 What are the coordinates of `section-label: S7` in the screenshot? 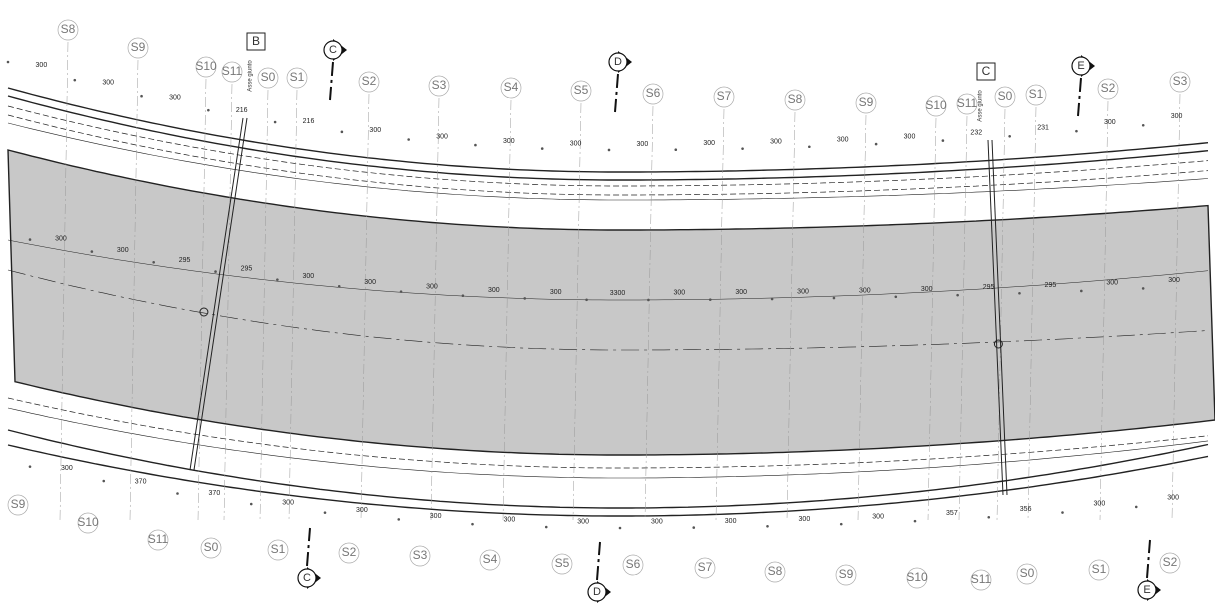 It's located at (724, 96).